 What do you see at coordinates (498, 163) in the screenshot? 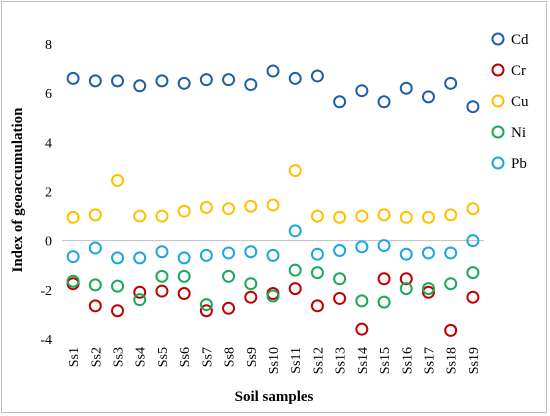
I see `legend-marker-pb` at bounding box center [498, 163].